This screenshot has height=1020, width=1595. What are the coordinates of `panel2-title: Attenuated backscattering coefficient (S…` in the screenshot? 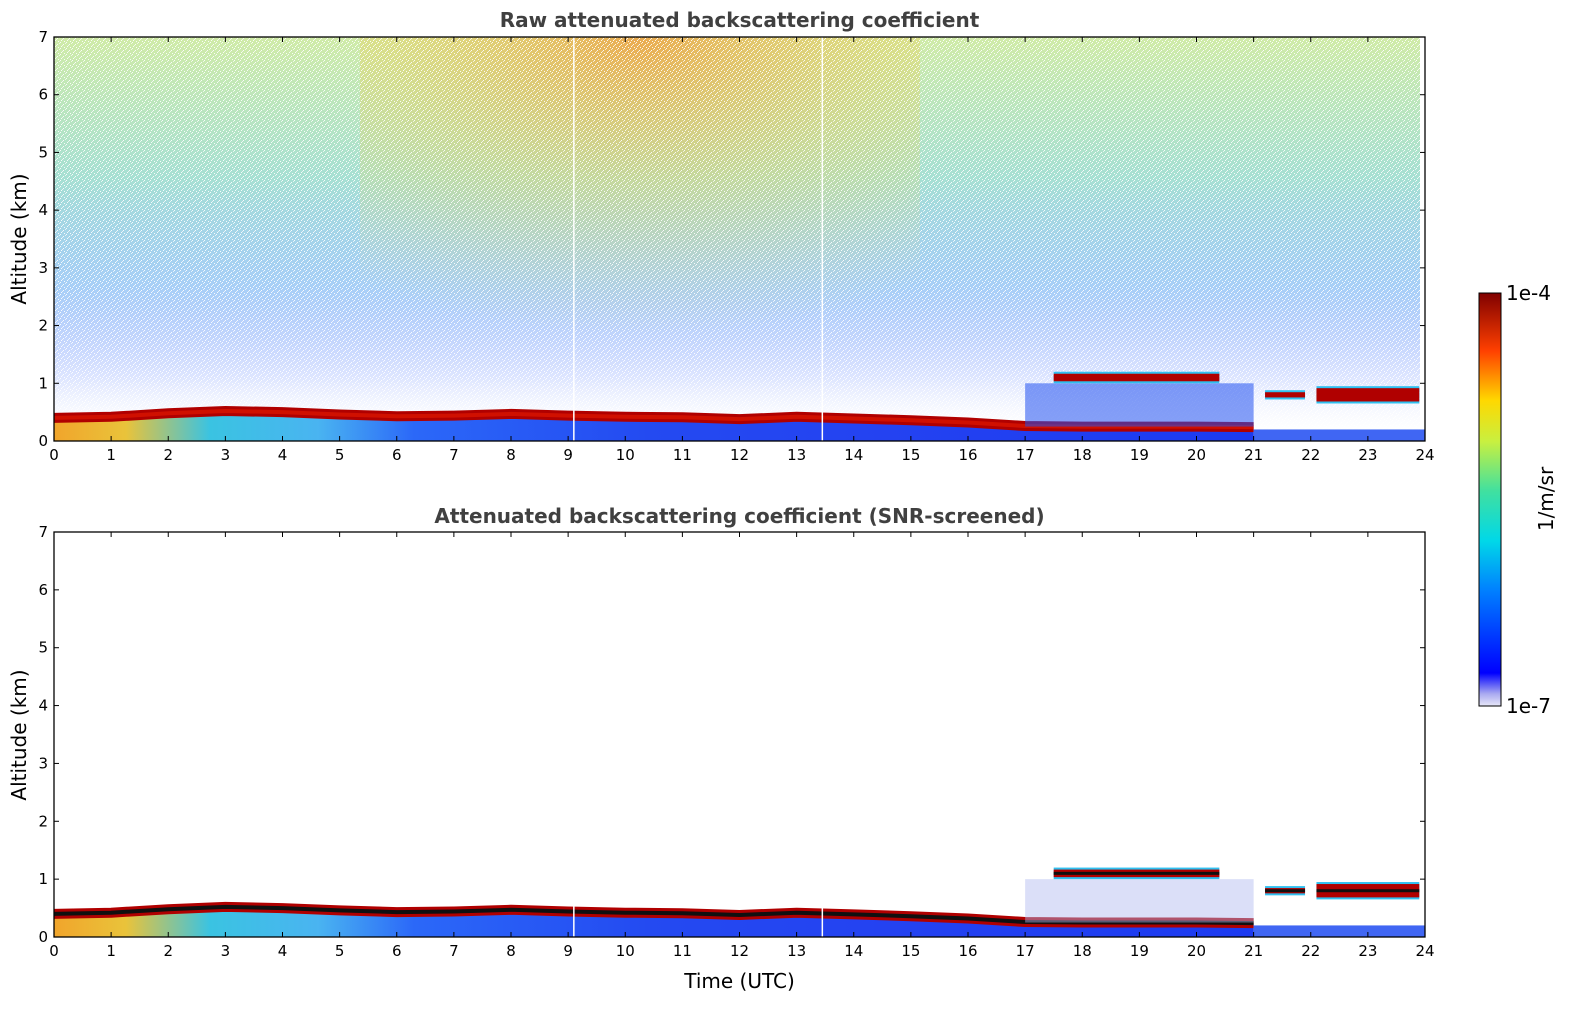 It's located at (739, 516).